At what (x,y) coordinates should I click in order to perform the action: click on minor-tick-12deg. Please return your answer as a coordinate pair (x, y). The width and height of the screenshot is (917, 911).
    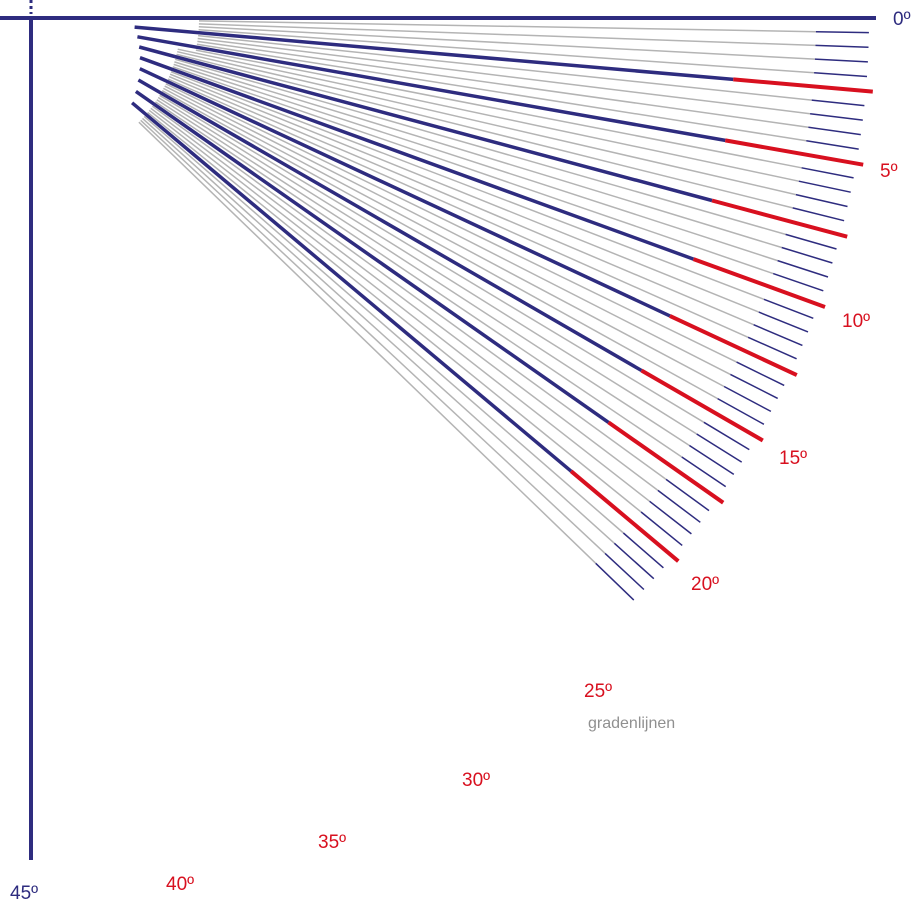
    Looking at the image, I should click on (824, 186).